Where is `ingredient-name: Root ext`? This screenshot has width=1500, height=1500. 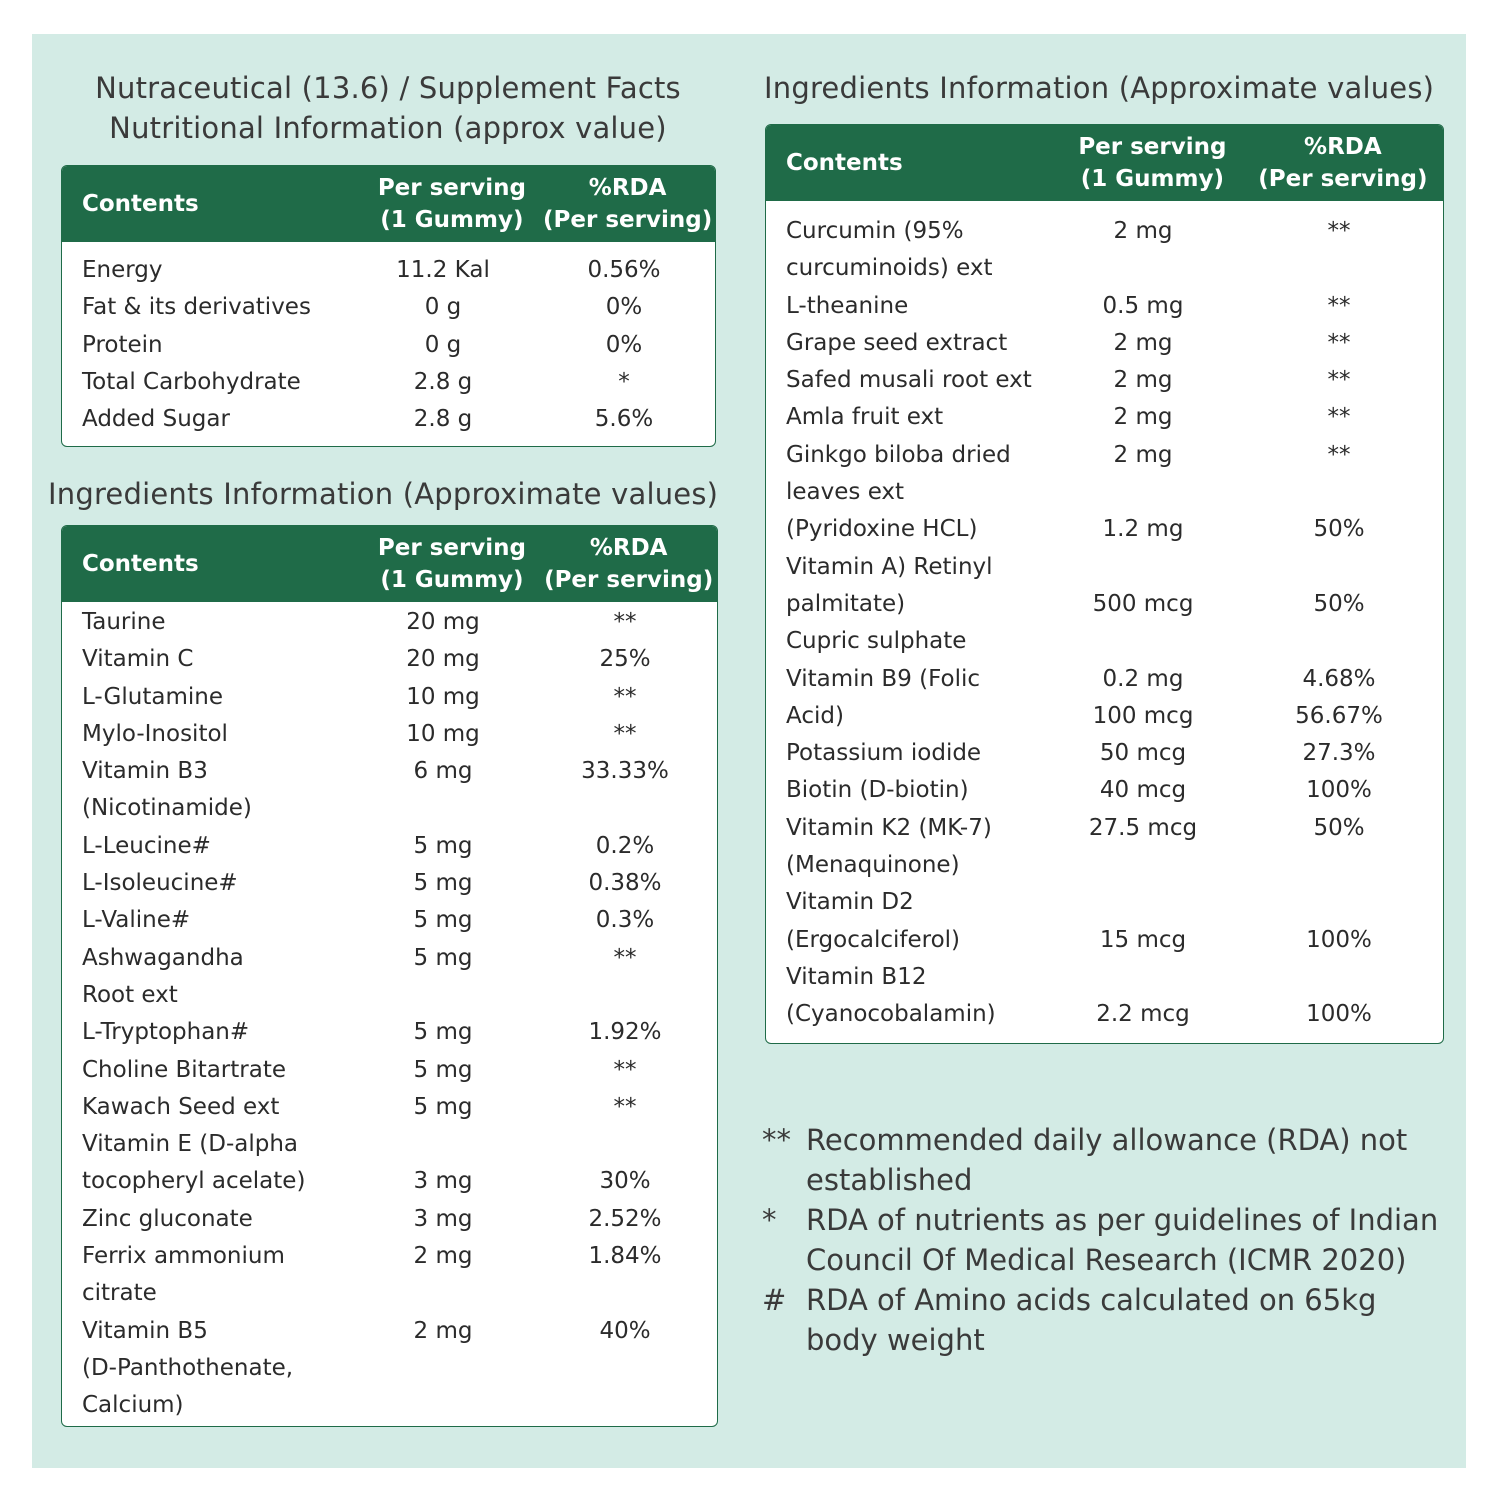 ingredient-name: Root ext is located at coordinates (130, 994).